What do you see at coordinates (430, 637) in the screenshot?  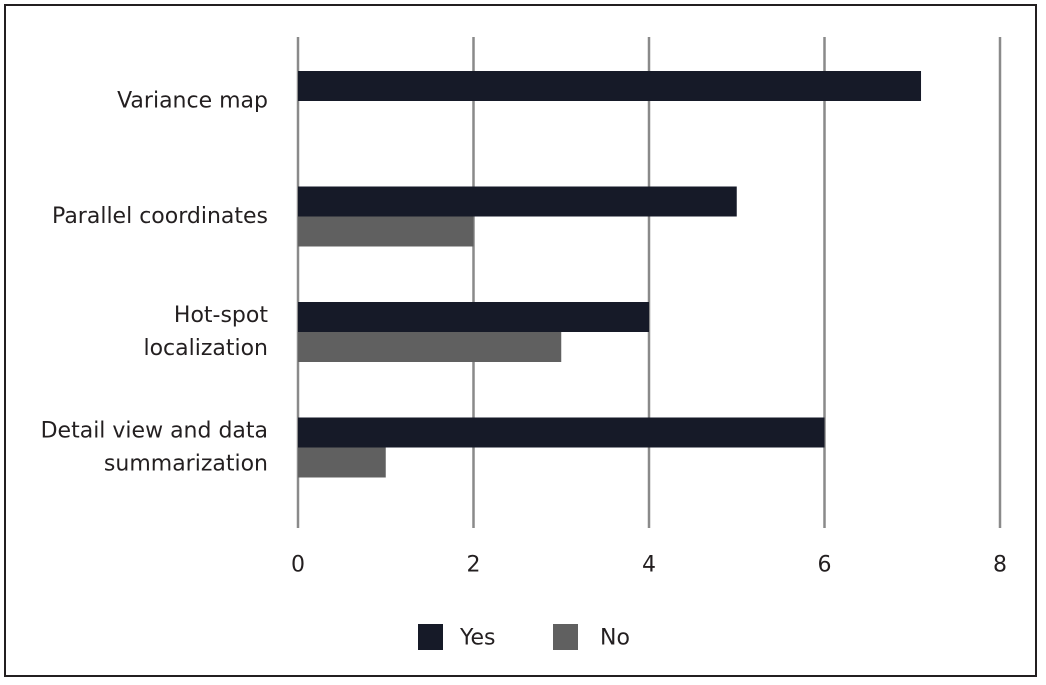 I see `legend-swatch-yes` at bounding box center [430, 637].